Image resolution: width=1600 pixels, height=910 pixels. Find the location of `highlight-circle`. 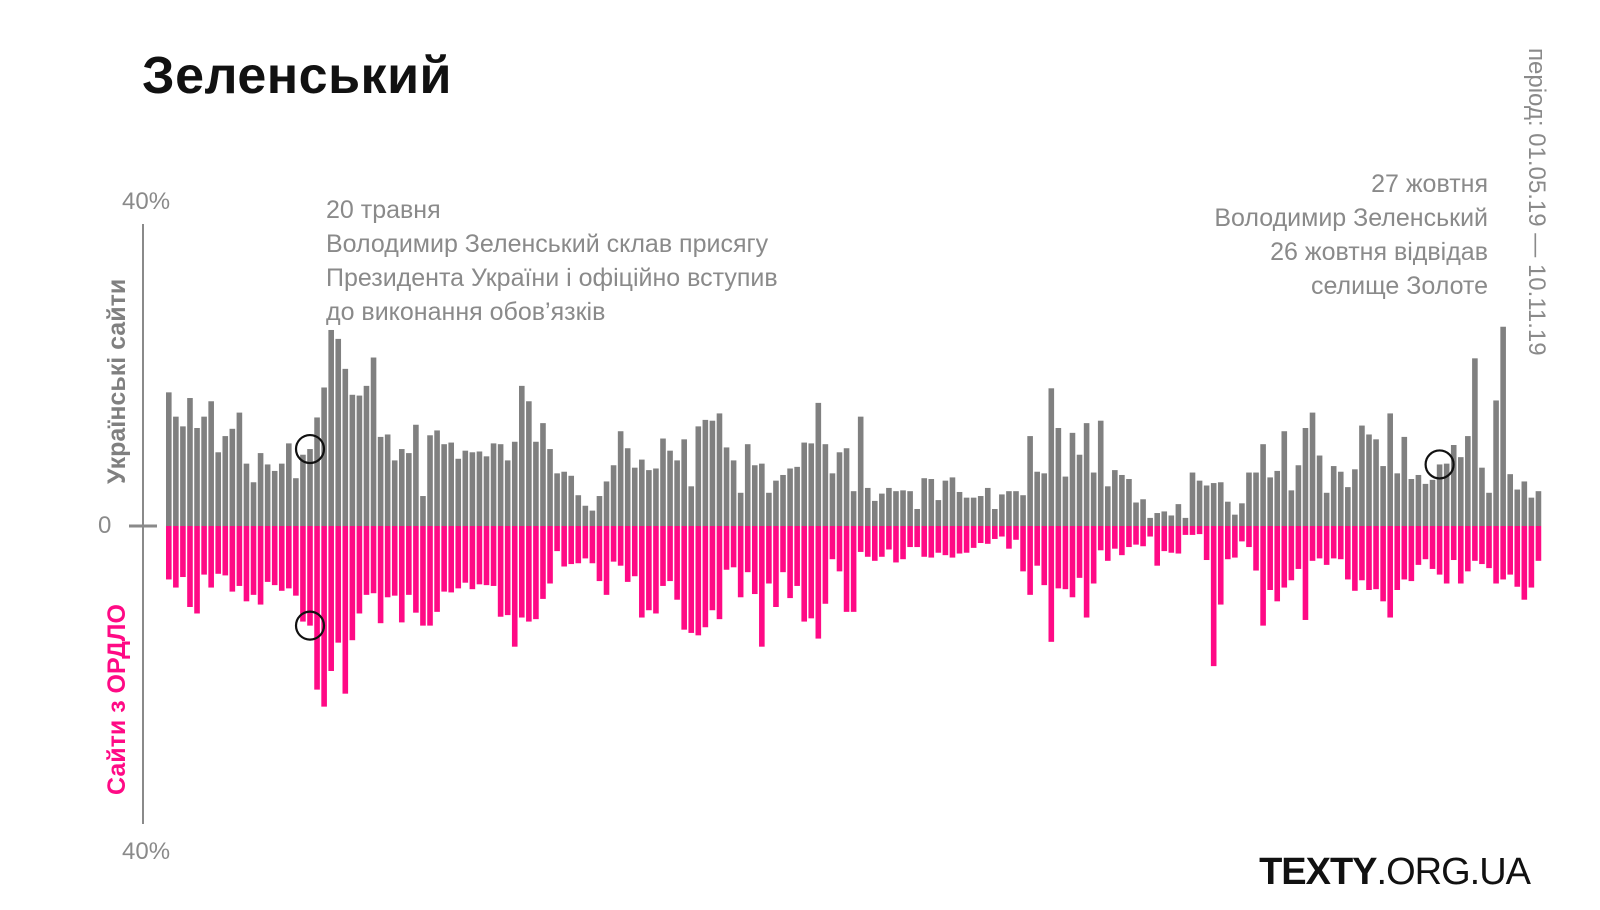

highlight-circle is located at coordinates (1439, 464).